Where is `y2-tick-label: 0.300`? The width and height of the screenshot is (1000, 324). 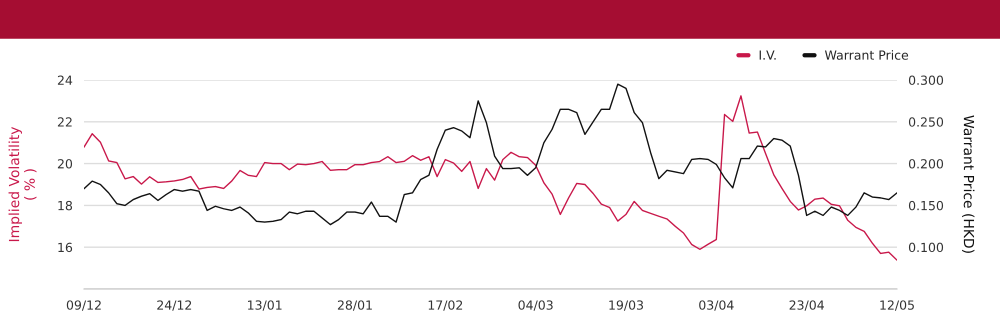 y2-tick-label: 0.300 is located at coordinates (926, 80).